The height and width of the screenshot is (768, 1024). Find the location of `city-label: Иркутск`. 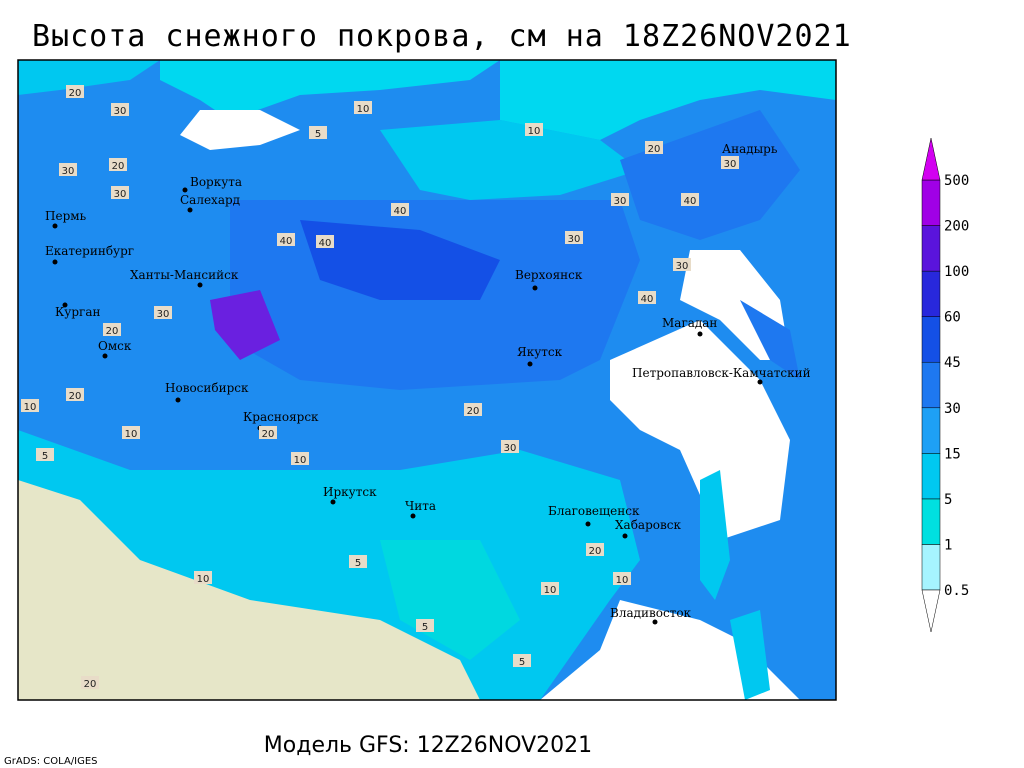

city-label: Иркутск is located at coordinates (350, 492).